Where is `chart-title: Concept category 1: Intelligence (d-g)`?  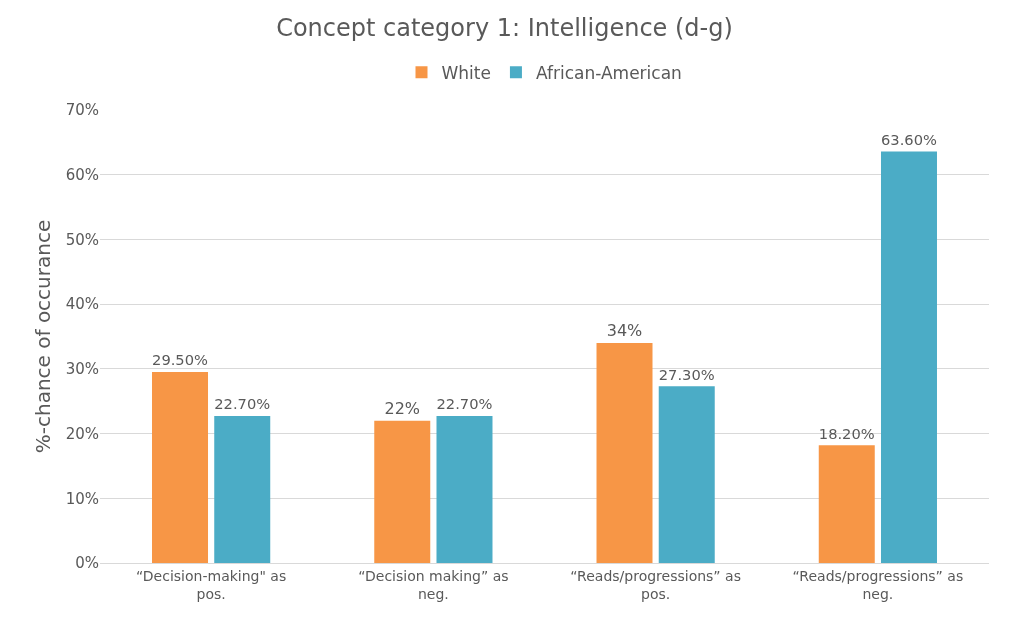 chart-title: Concept category 1: Intelligence (d-g) is located at coordinates (504, 27).